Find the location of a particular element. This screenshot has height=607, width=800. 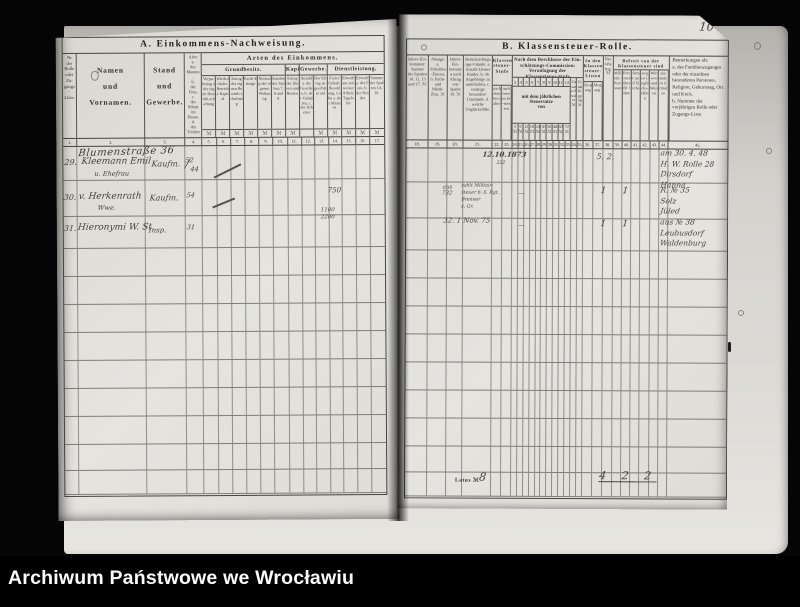

group-gewerbe: Gewerbe. is located at coordinates (314, 69).